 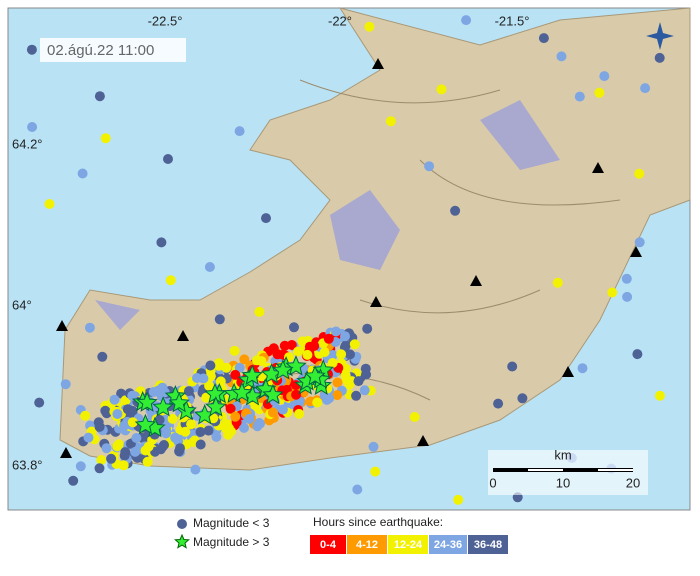 What do you see at coordinates (512, 20) in the screenshot?
I see `longitude-label: -21.5°` at bounding box center [512, 20].